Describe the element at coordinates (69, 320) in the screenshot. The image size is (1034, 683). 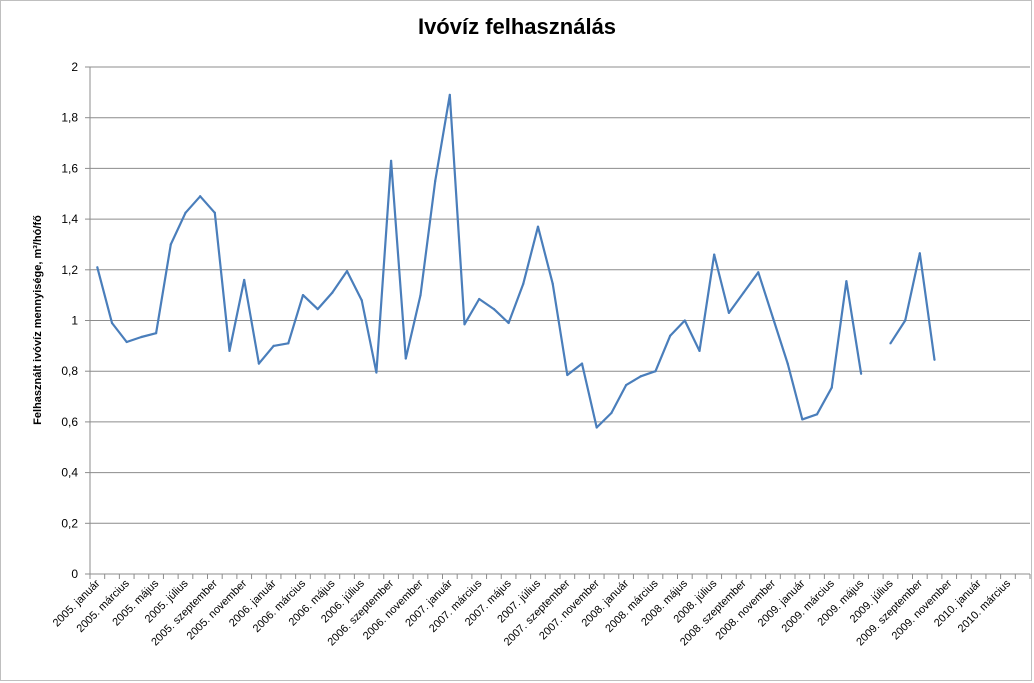
I see `y-tick-labels: 0 0,2 0,4 0,6 0,8 1 1,2 1,4 1,6 1,8 2` at that location.